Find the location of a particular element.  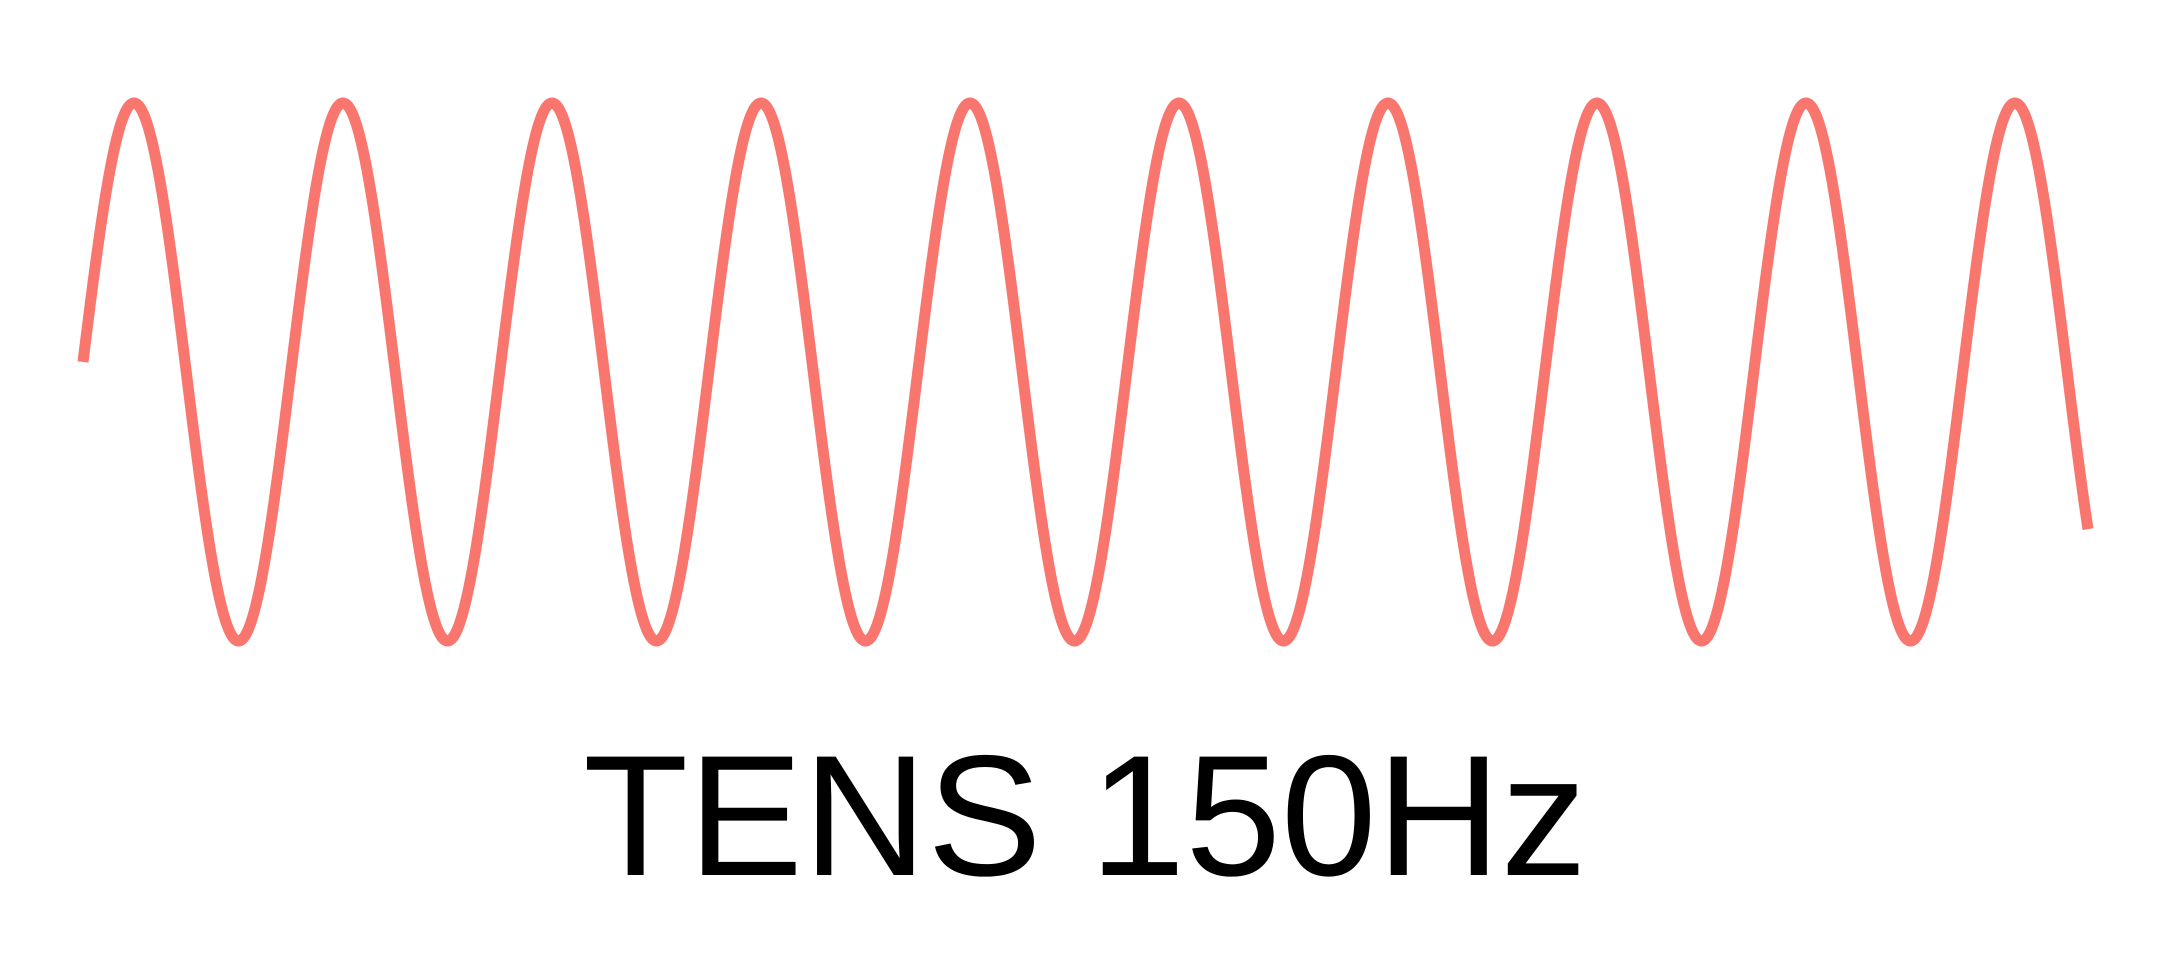

waveform-caption: TENS 150Hz is located at coordinates (1085, 816).